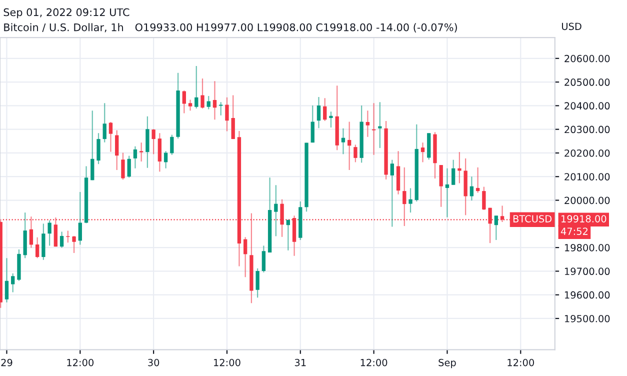  I want to click on text: 47:52, so click(574, 231).